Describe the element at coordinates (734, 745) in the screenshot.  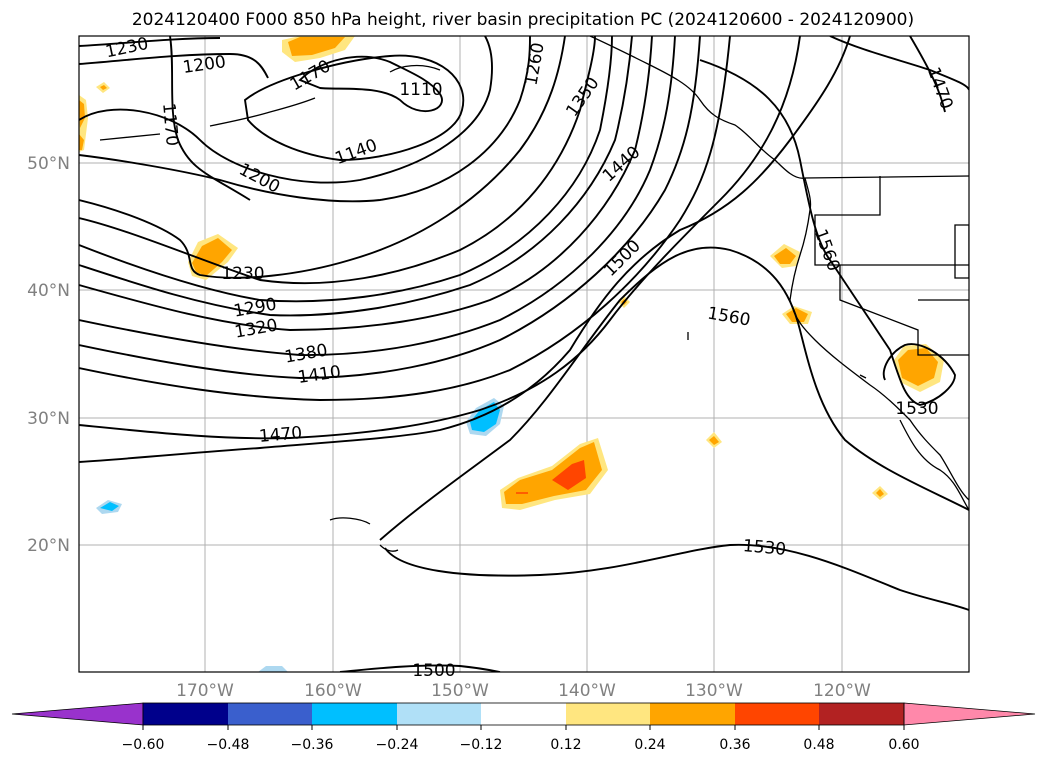
I see `colorbar-tick-label: 0.36` at that location.